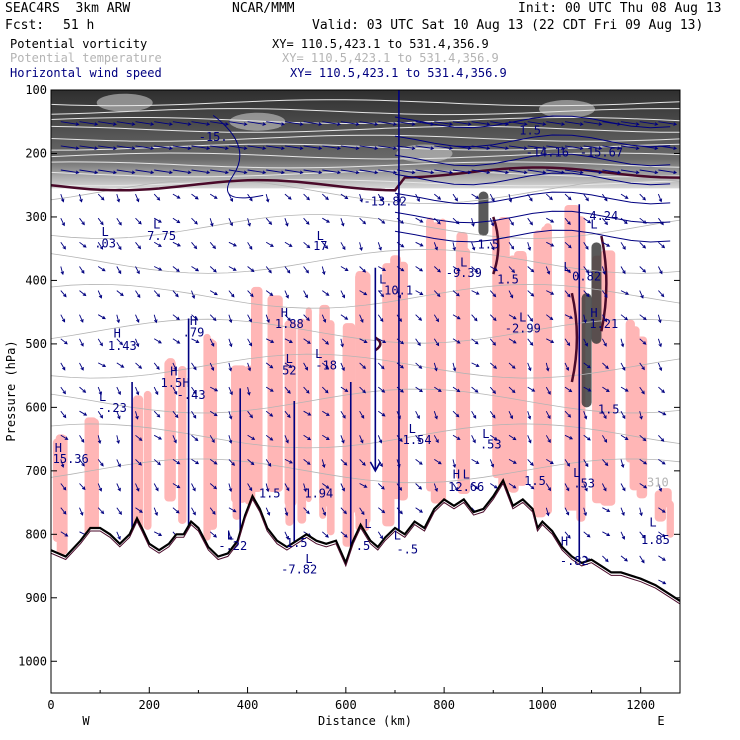 The height and width of the screenshot is (740, 740). What do you see at coordinates (25, 25) in the screenshot?
I see `forecast-label: Fcst:` at bounding box center [25, 25].